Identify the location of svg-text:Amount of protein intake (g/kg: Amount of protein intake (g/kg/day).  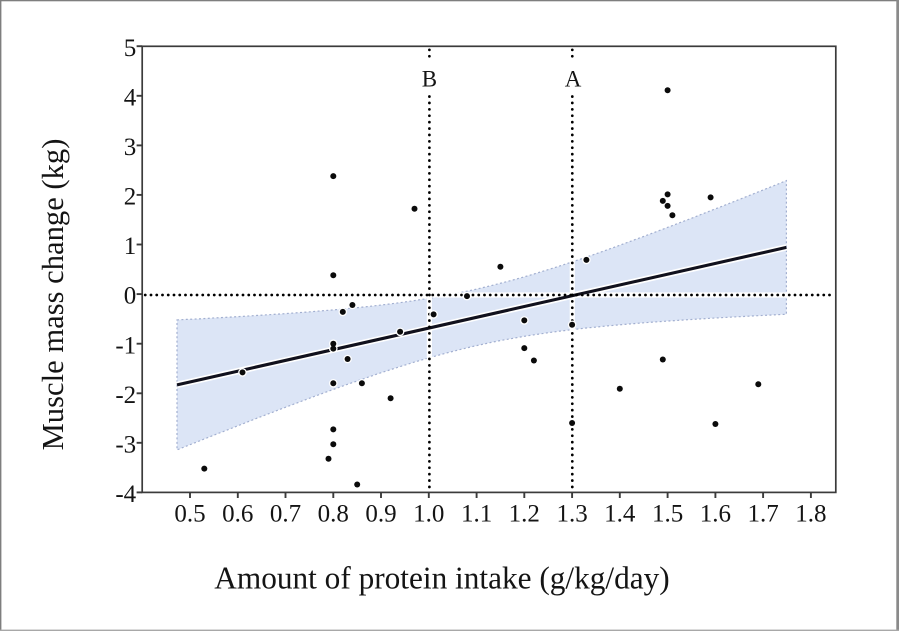
(441, 578).